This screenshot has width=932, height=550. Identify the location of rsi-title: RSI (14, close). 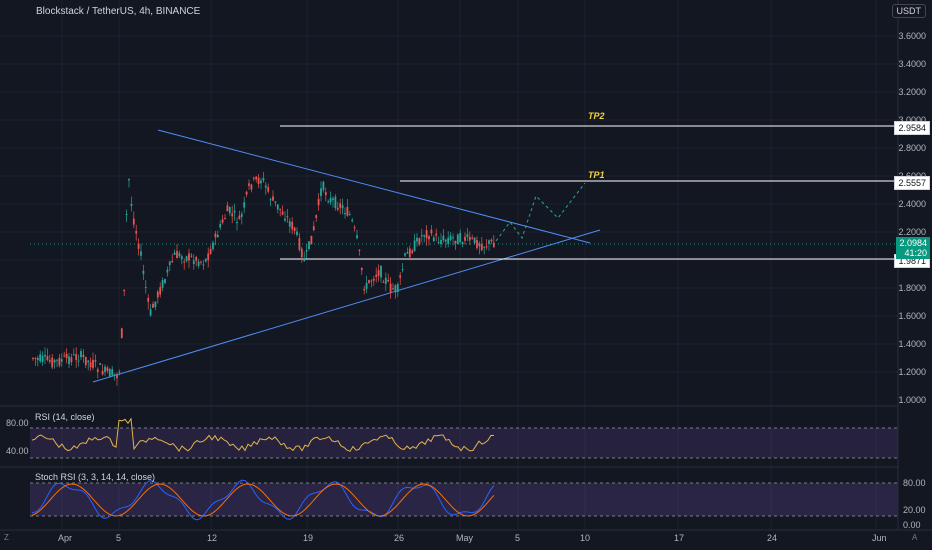
(65, 417).